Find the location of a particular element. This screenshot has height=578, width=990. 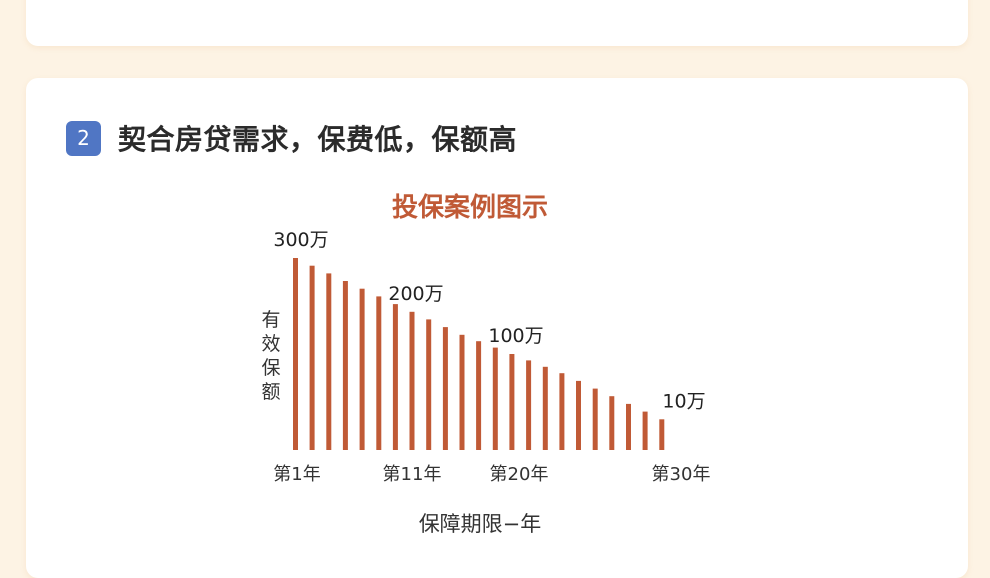

x-tick-label: 第30年 is located at coordinates (681, 474).